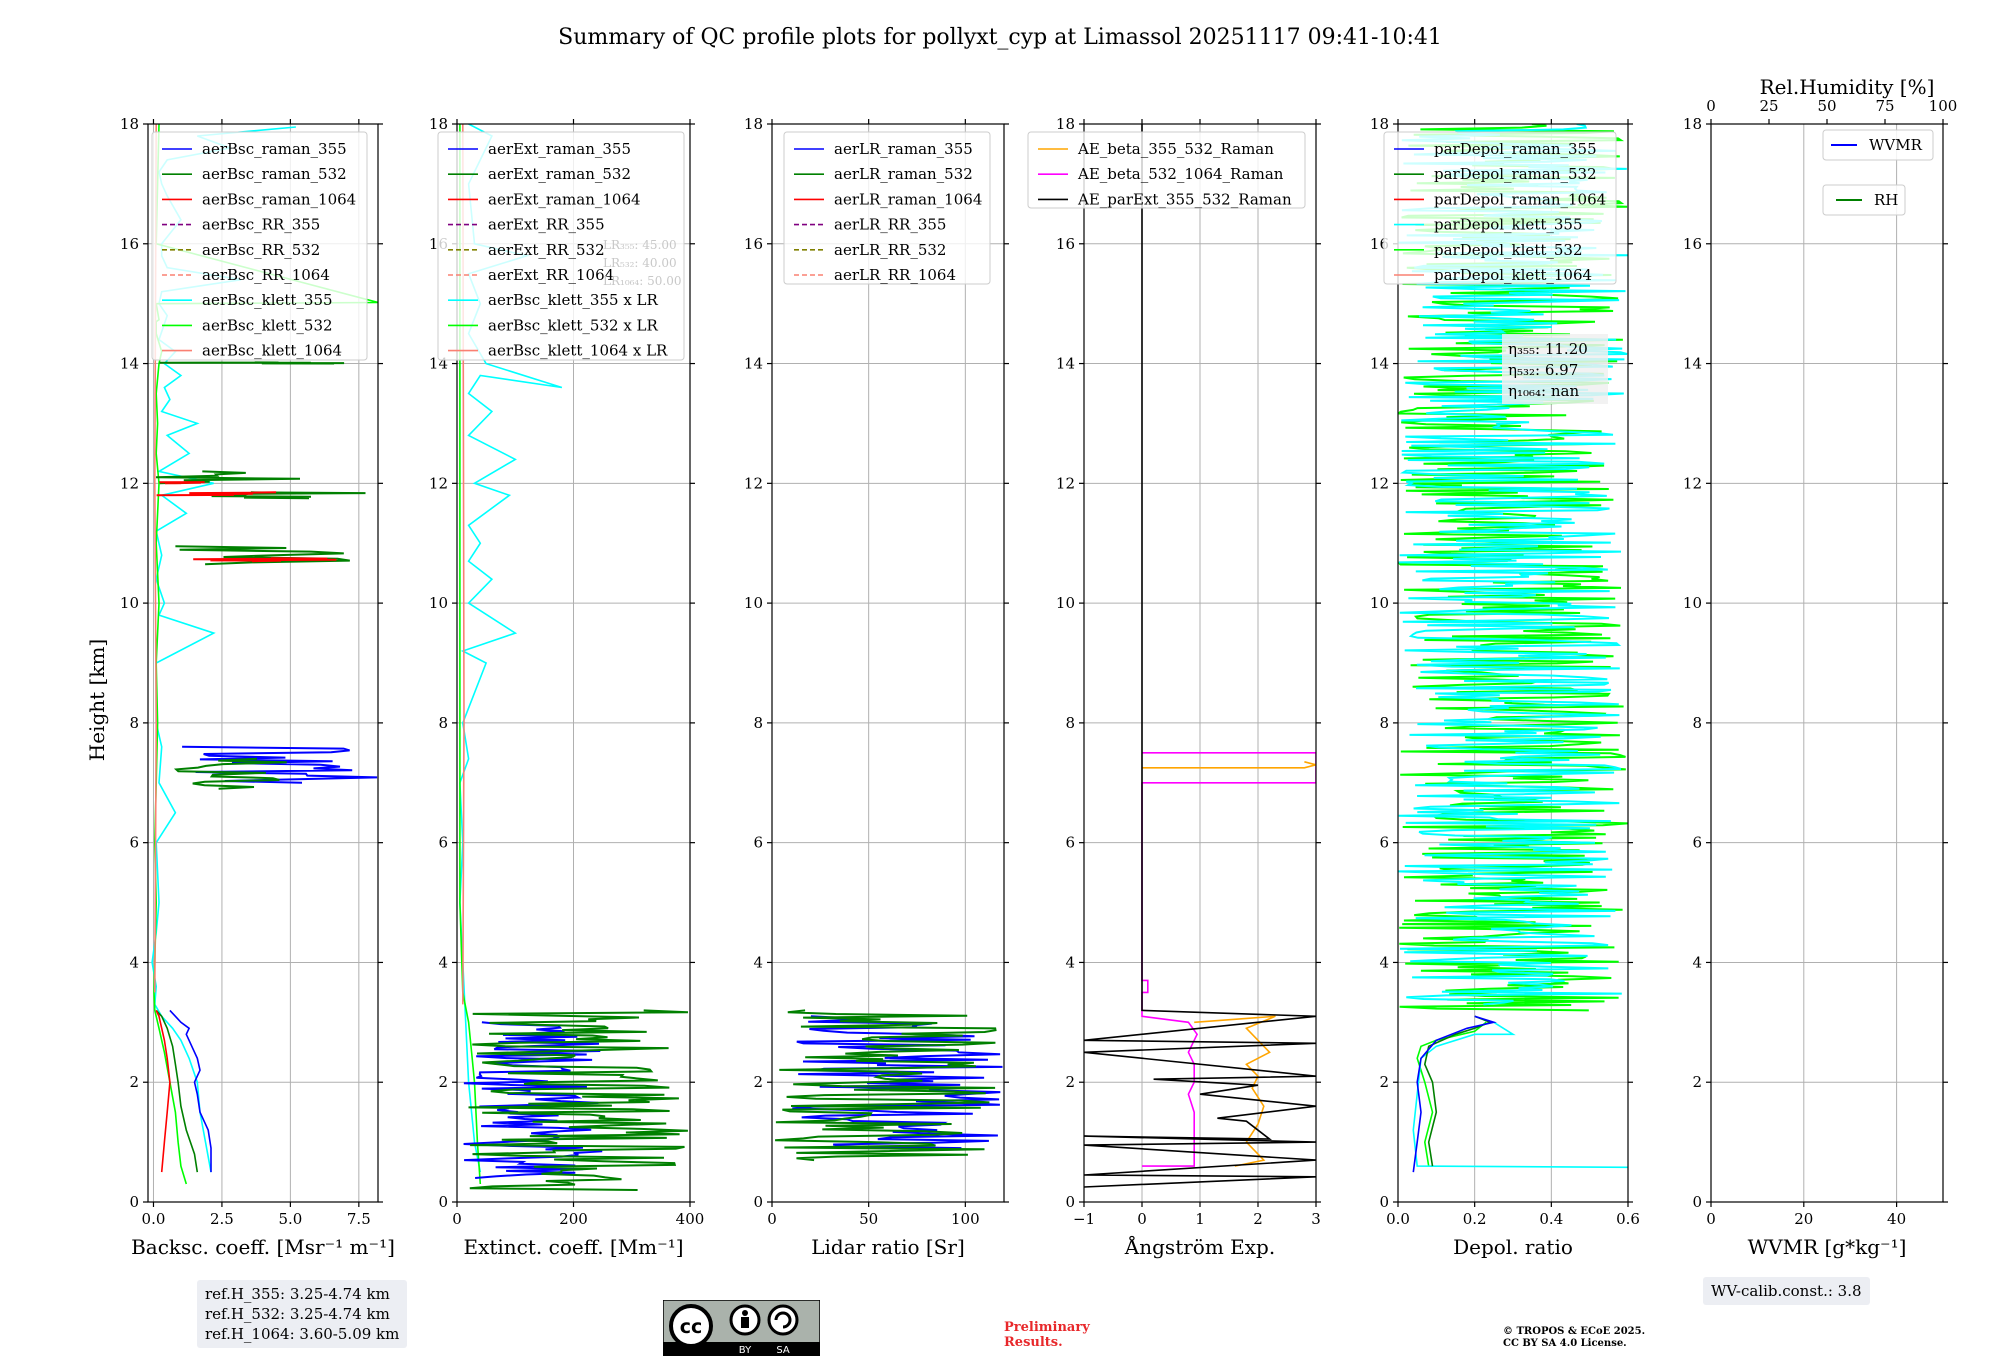 The width and height of the screenshot is (2000, 1364). Describe the element at coordinates (302, 1334) in the screenshot. I see `ref-height-1064: ref.H_1064: 3.60-5.09 km` at that location.